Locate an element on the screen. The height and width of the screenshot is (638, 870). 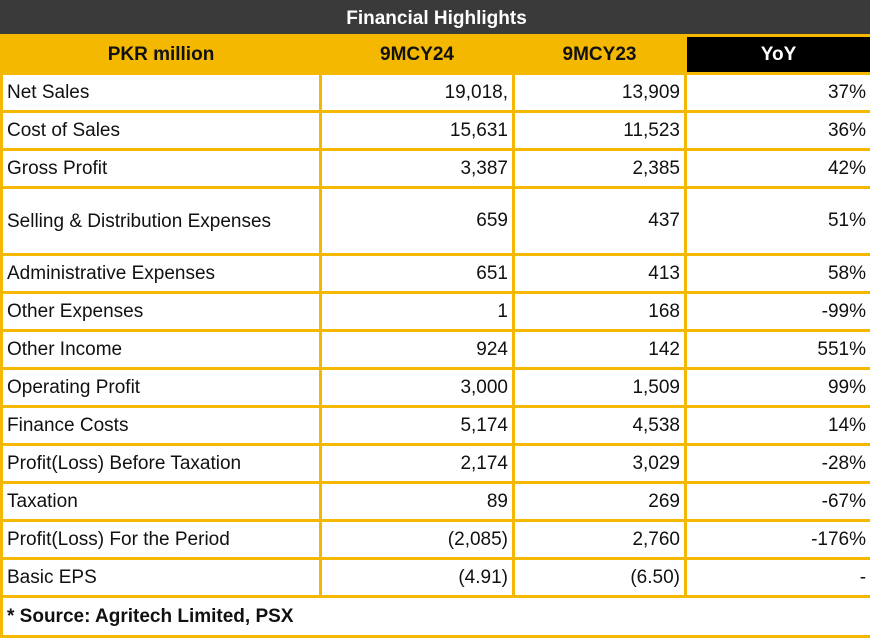
row-label: Basic EPS is located at coordinates (161, 578).